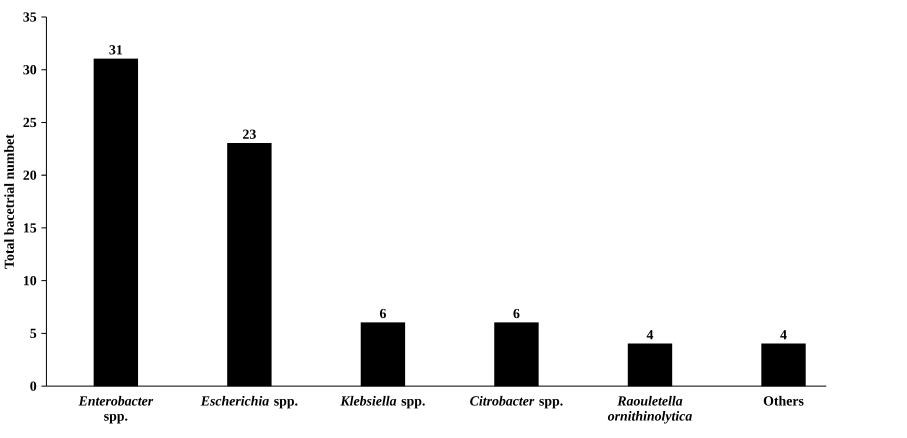 The width and height of the screenshot is (907, 438). I want to click on x-tick-label: Klebsiella spp., so click(382, 402).